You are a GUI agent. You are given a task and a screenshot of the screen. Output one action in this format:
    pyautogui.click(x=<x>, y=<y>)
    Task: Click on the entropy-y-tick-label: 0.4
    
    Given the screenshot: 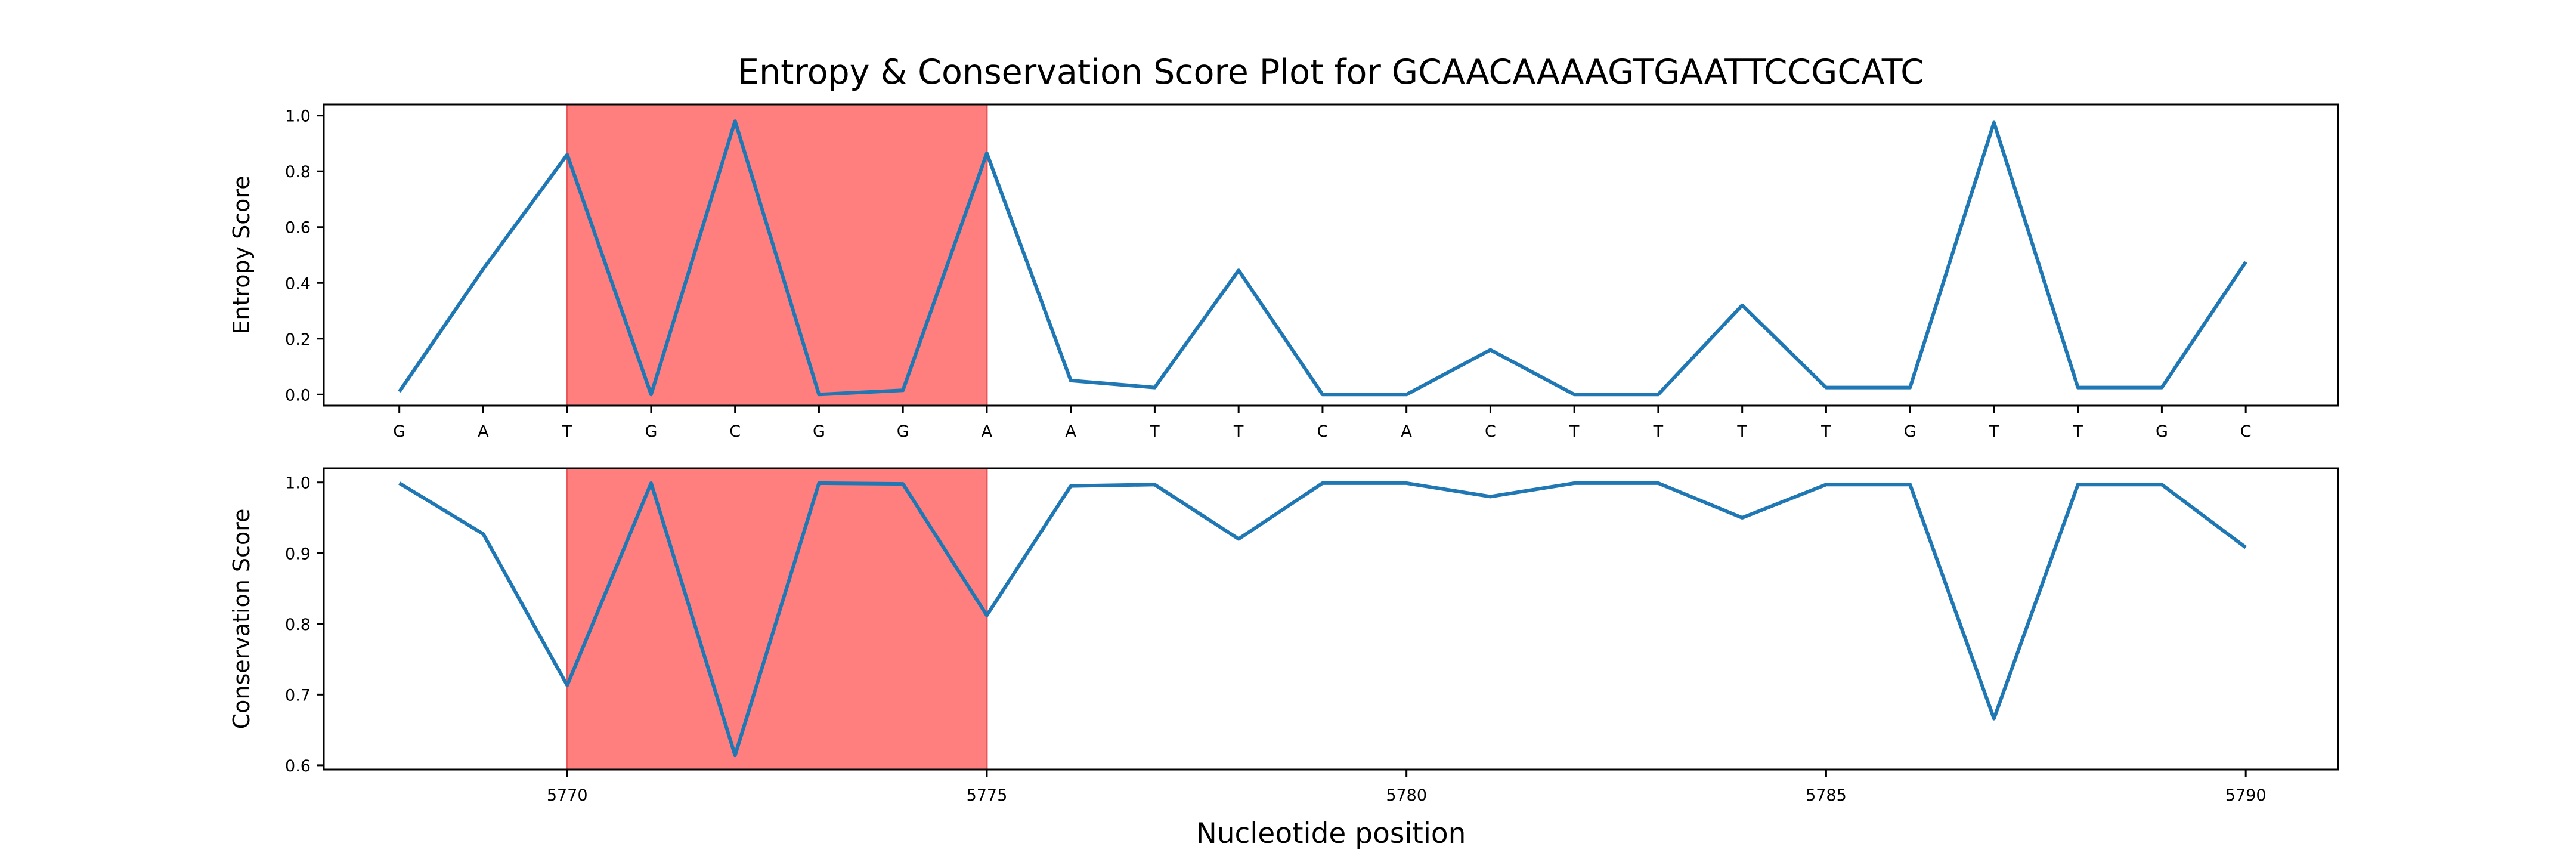 What is the action you would take?
    pyautogui.click(x=298, y=283)
    